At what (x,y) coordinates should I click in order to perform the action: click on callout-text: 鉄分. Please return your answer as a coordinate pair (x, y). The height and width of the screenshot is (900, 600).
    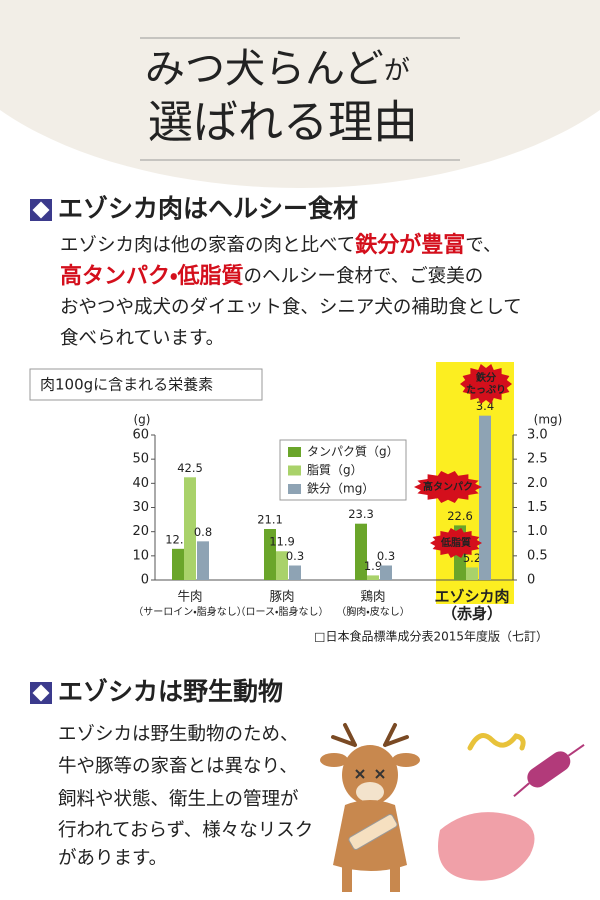
    Looking at the image, I should click on (486, 377).